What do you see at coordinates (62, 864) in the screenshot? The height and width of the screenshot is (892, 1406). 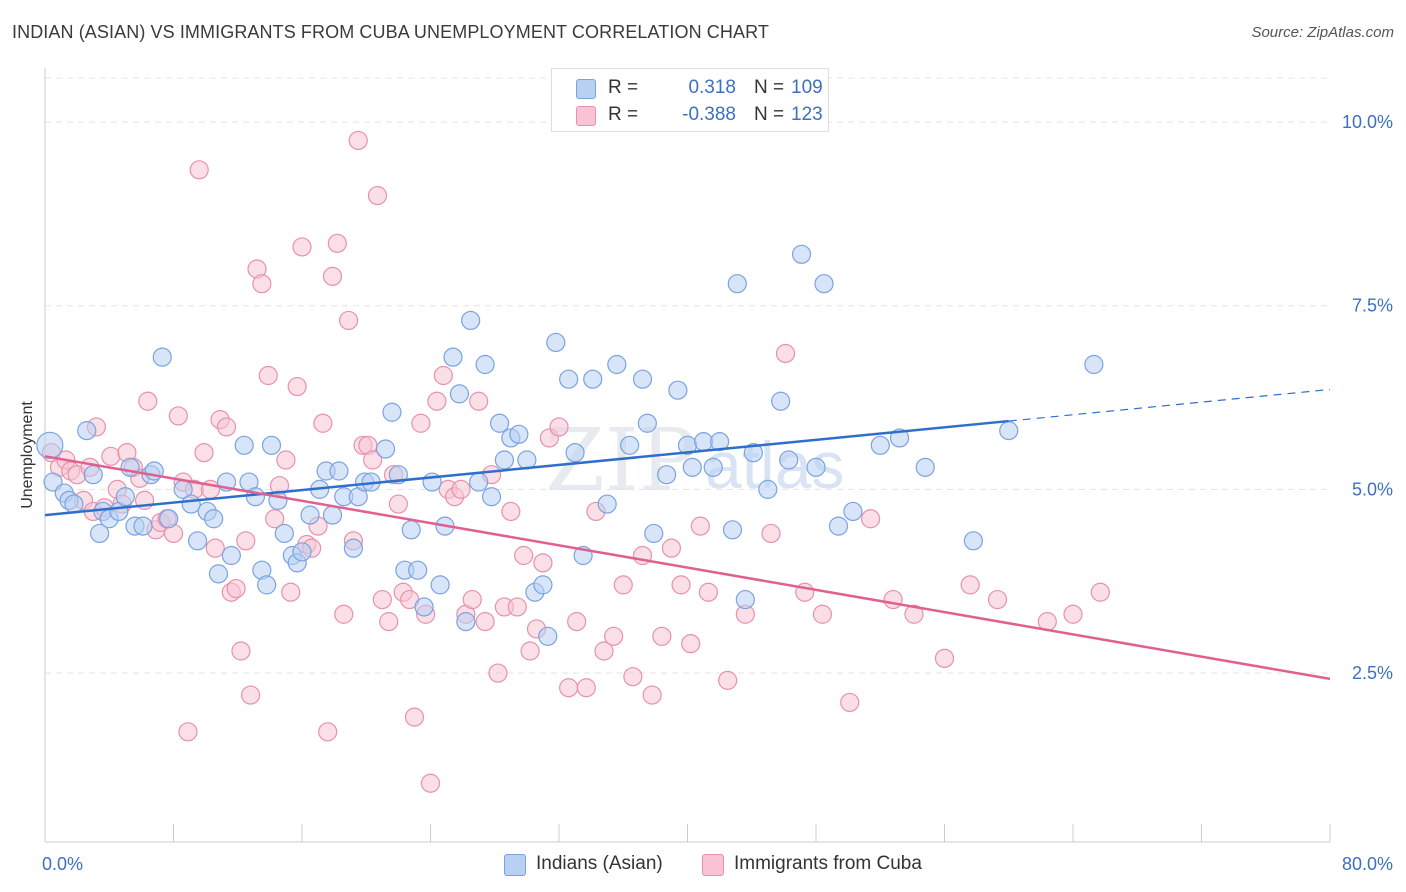 I see `x-tick-label: 0.0%` at bounding box center [62, 864].